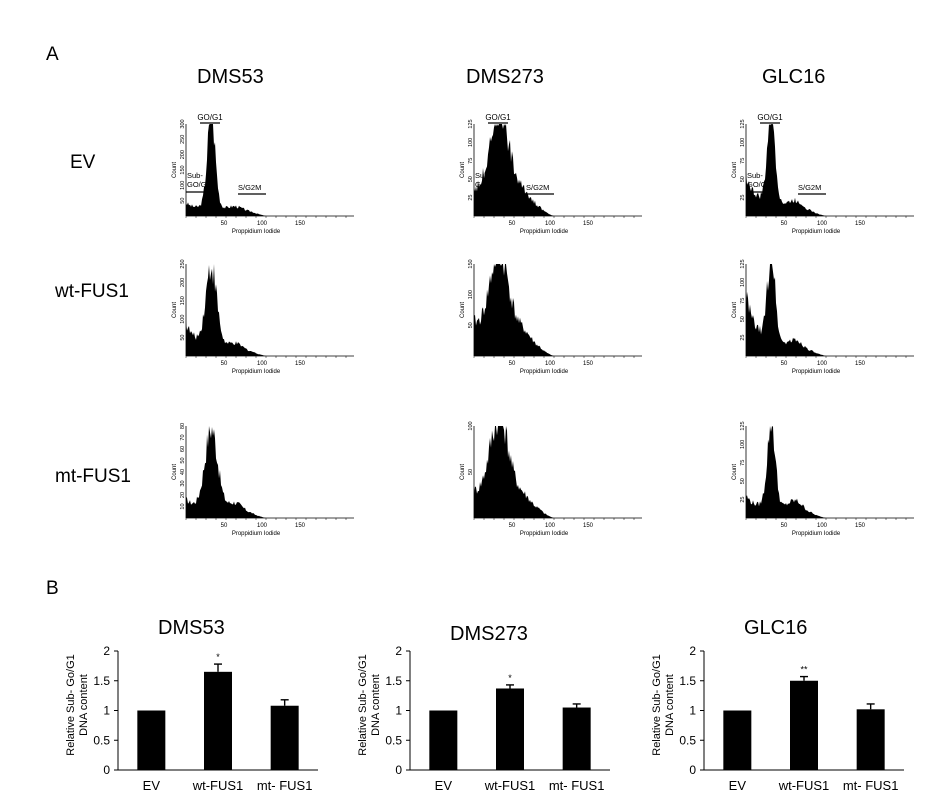 Image resolution: width=936 pixels, height=810 pixels. I want to click on annotation-g0g1: GO/G1, so click(770, 117).